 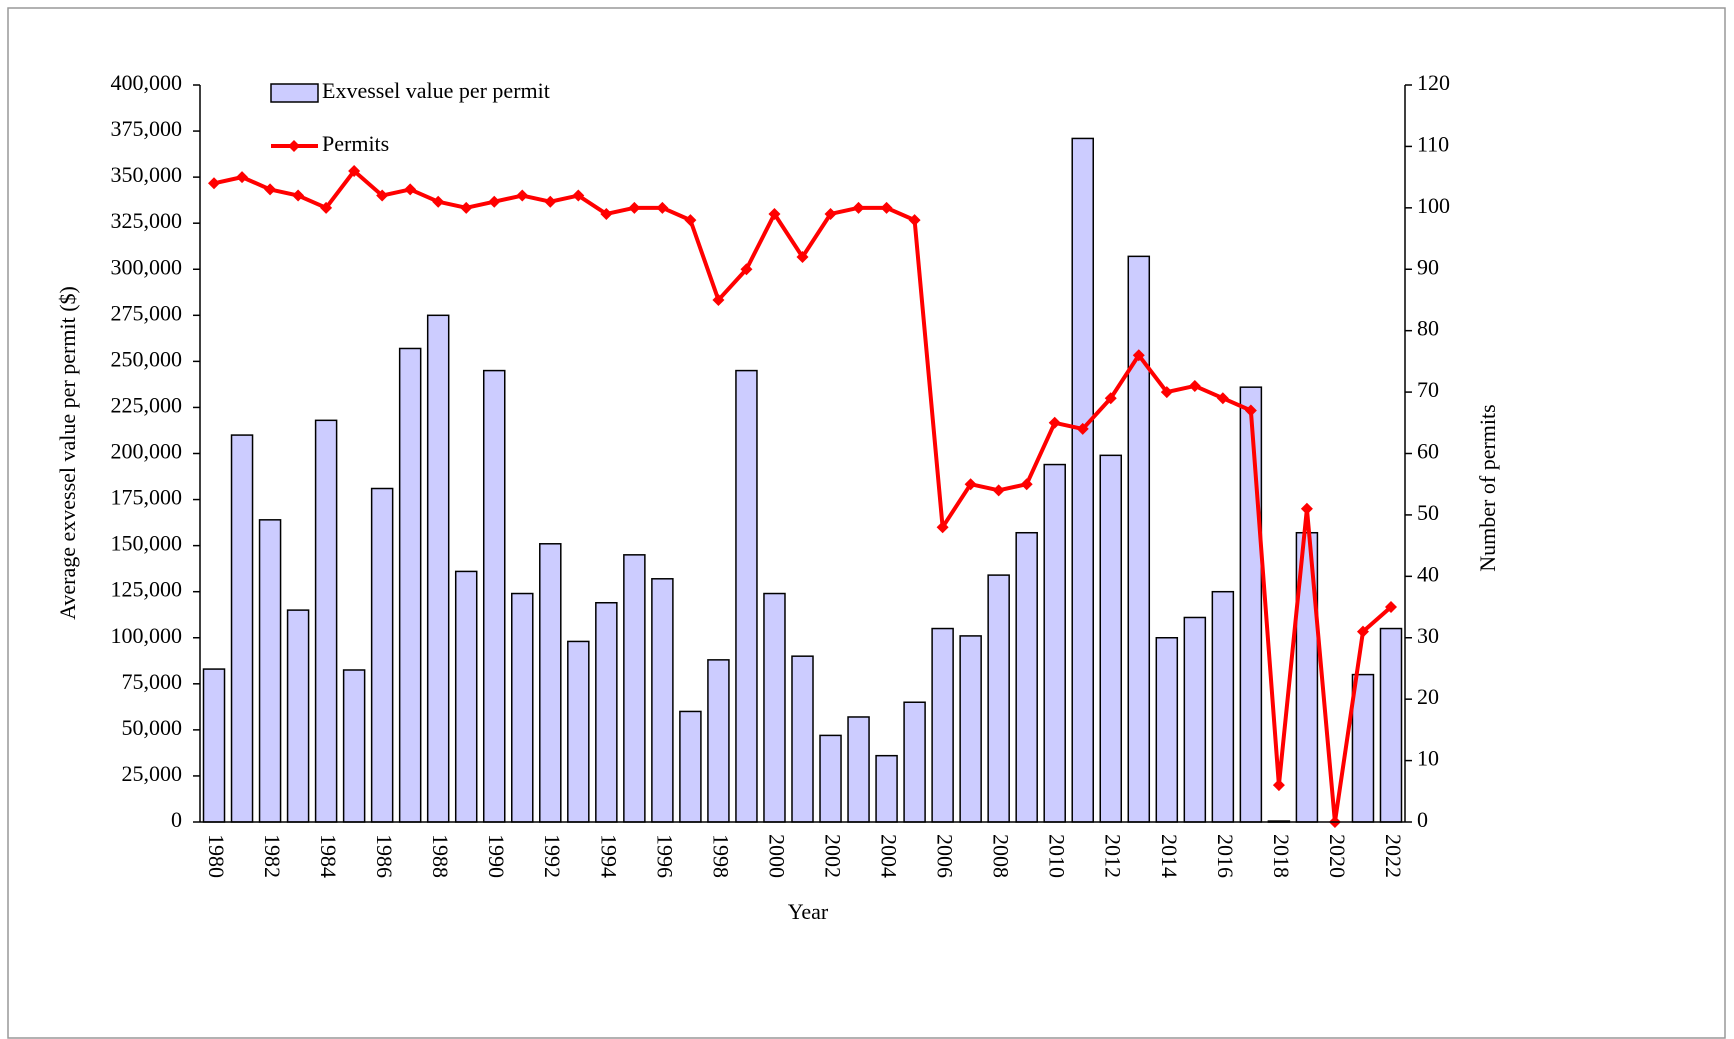 I want to click on x-tick-label: 1986, so click(x=384, y=856).